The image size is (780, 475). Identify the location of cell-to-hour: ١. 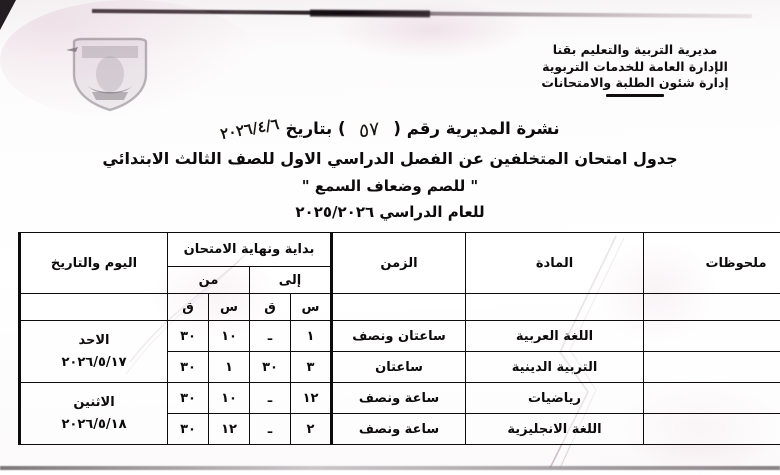
(311, 336).